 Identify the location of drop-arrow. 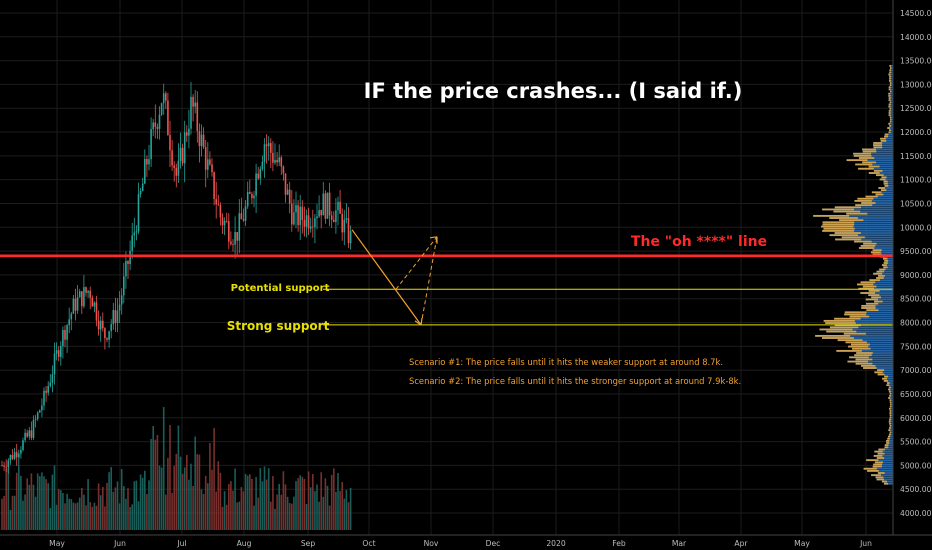
(386, 277).